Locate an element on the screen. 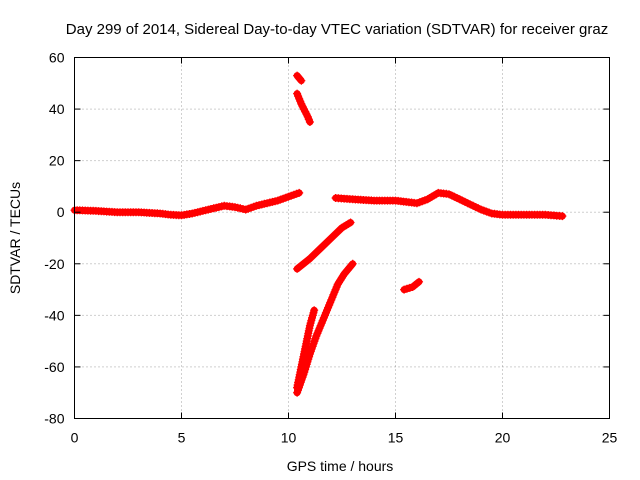 This screenshot has width=640, height=480. x-tick-label: 5 is located at coordinates (182, 438).